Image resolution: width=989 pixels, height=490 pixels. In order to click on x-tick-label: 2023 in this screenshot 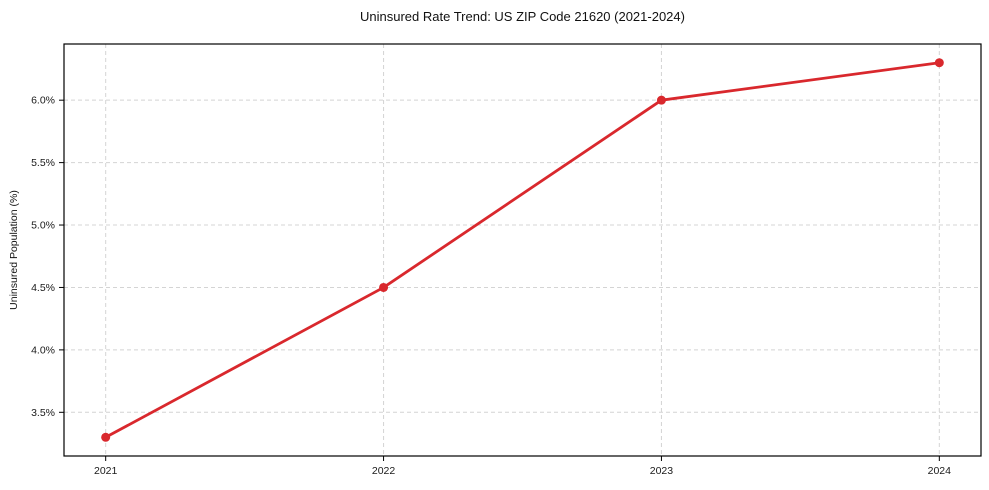, I will do `click(662, 471)`.